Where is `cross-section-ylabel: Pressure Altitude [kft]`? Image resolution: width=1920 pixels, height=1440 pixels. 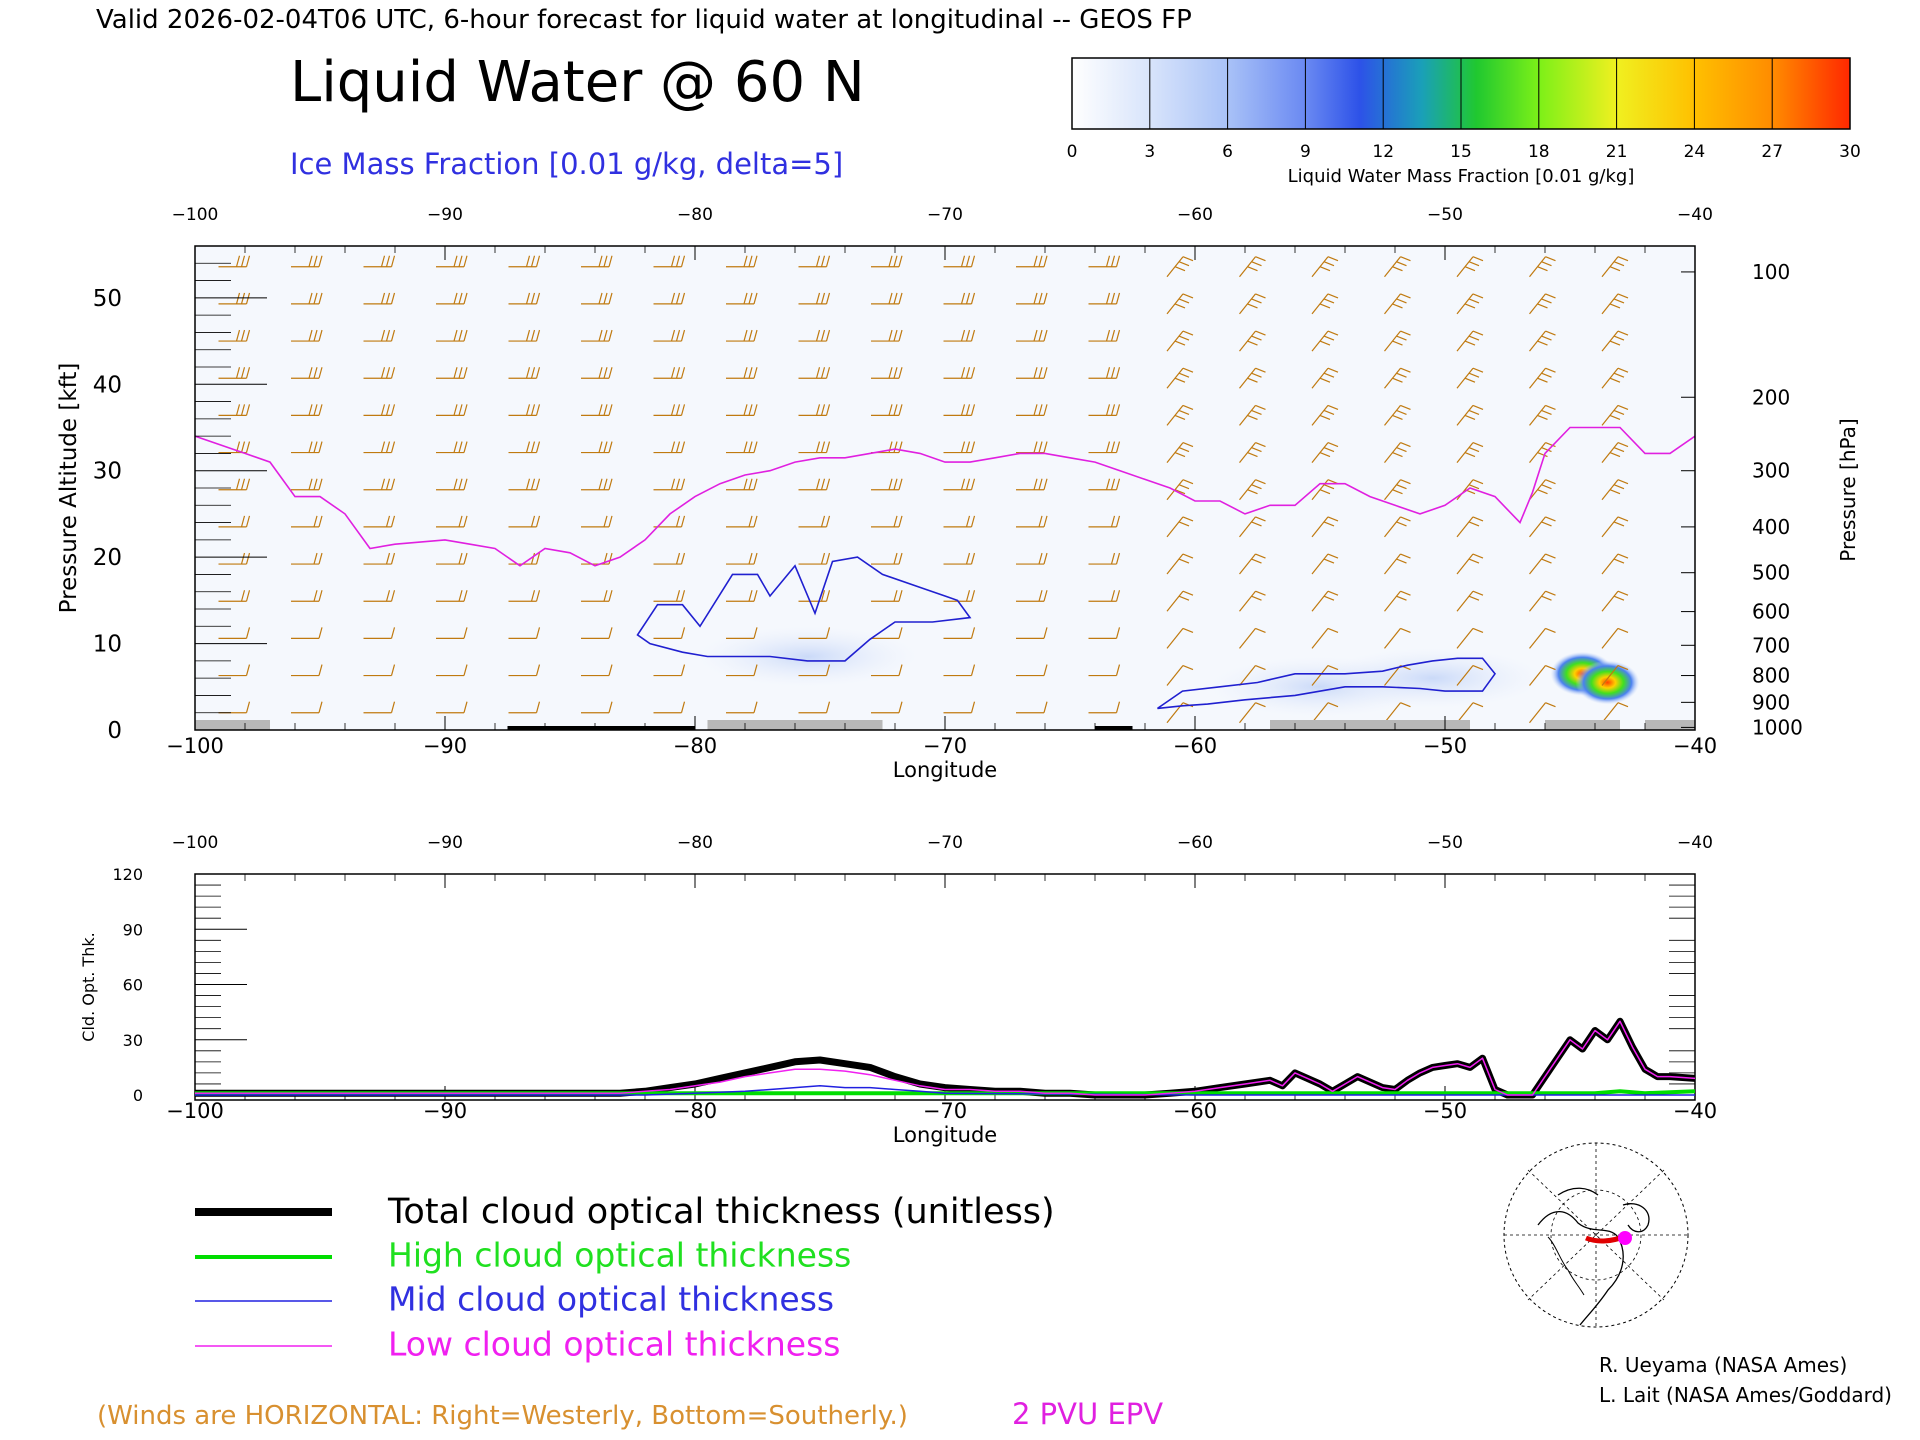
cross-section-ylabel: Pressure Altitude [kft] is located at coordinates (69, 488).